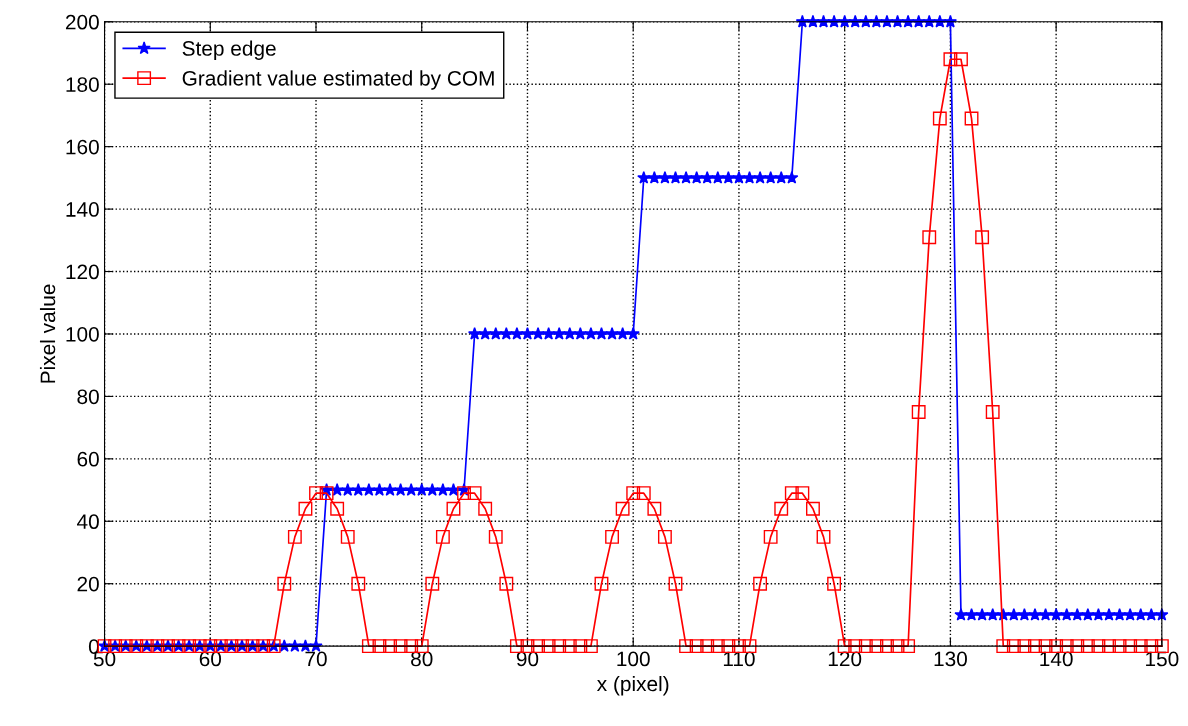 The height and width of the screenshot is (726, 1188). Describe the element at coordinates (632, 685) in the screenshot. I see `x-axis-title: x (pixel)` at that location.